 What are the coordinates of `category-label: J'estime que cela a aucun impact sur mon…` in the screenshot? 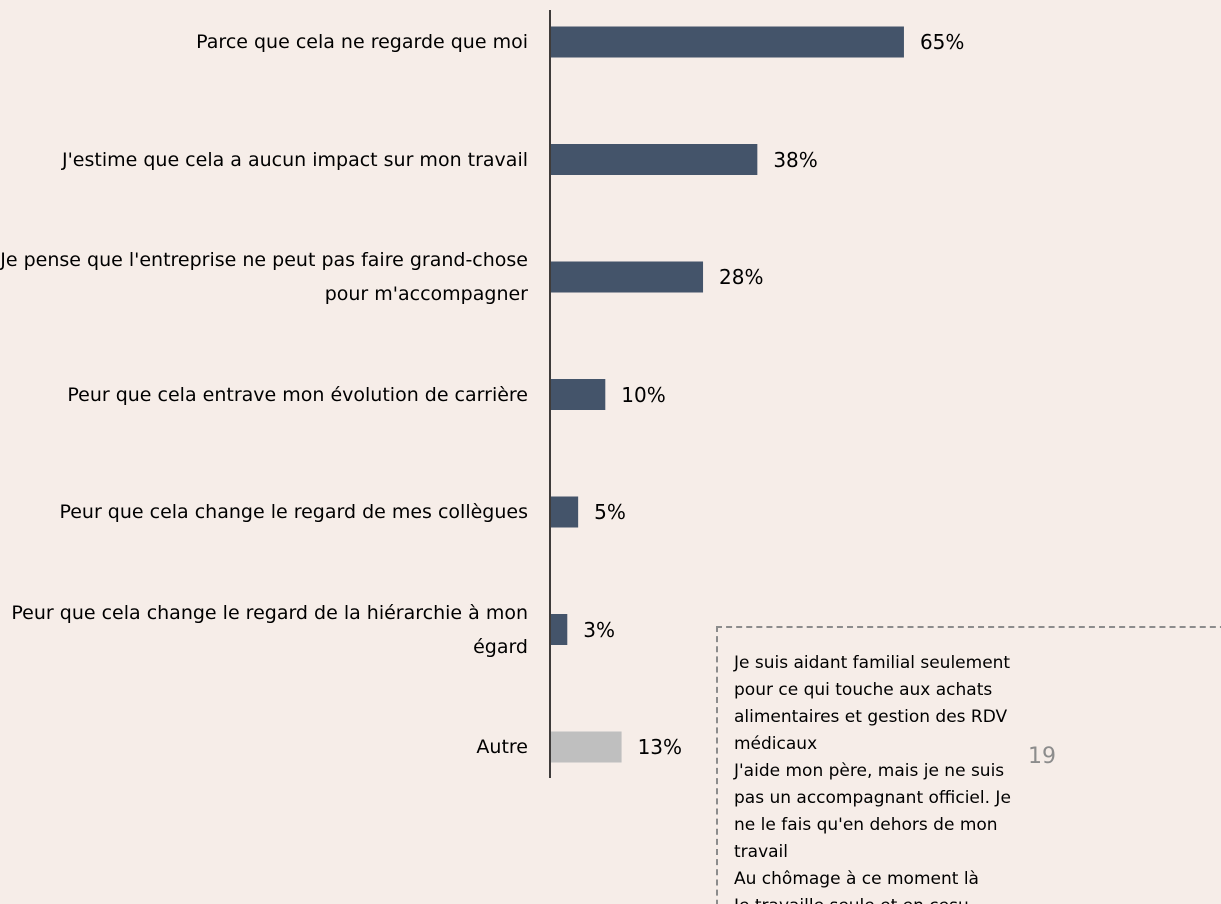 It's located at (294, 159).